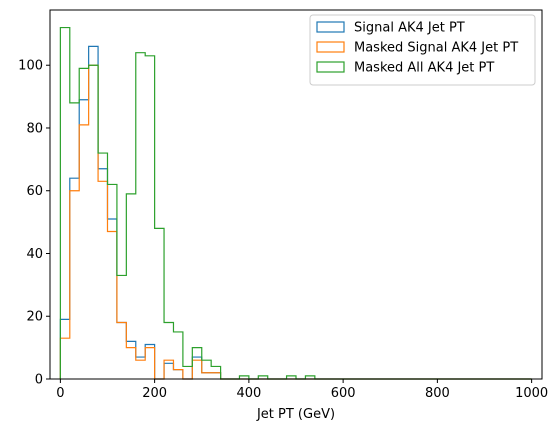 Image resolution: width=552 pixels, height=437 pixels. What do you see at coordinates (248, 393) in the screenshot?
I see `x-tick-label: 400` at bounding box center [248, 393].